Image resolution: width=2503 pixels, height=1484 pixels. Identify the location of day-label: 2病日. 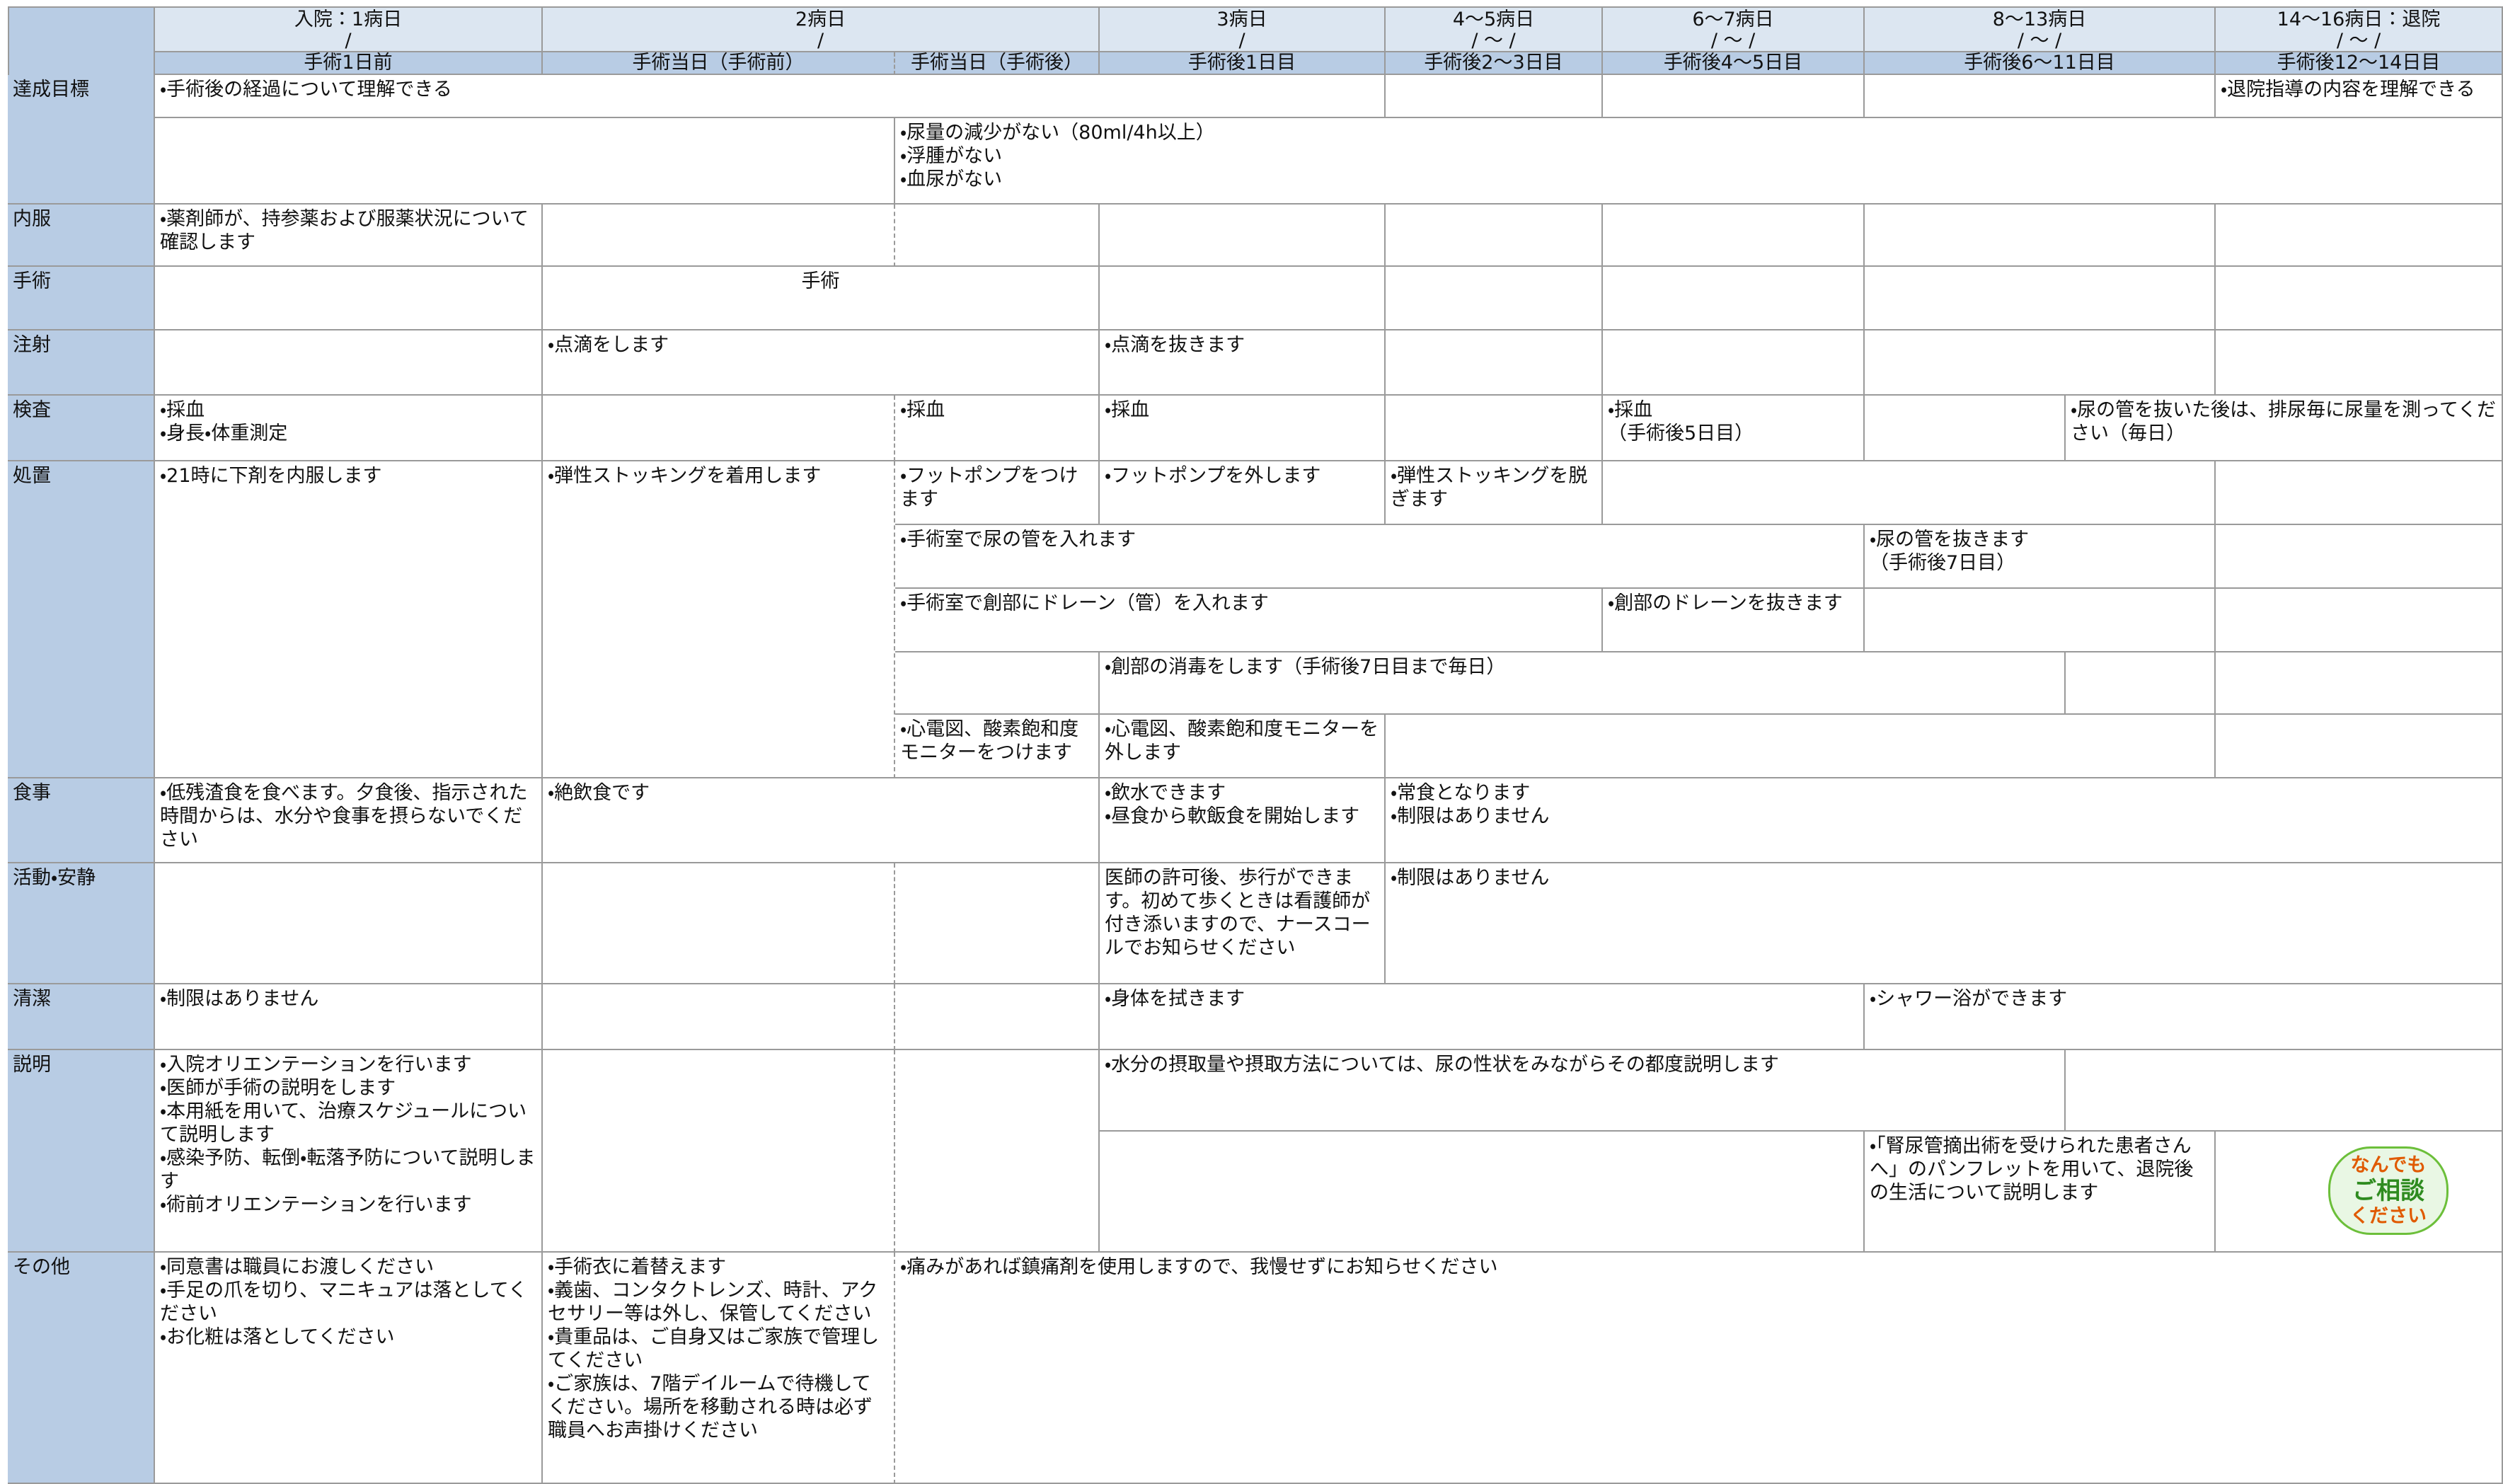
(821, 19).